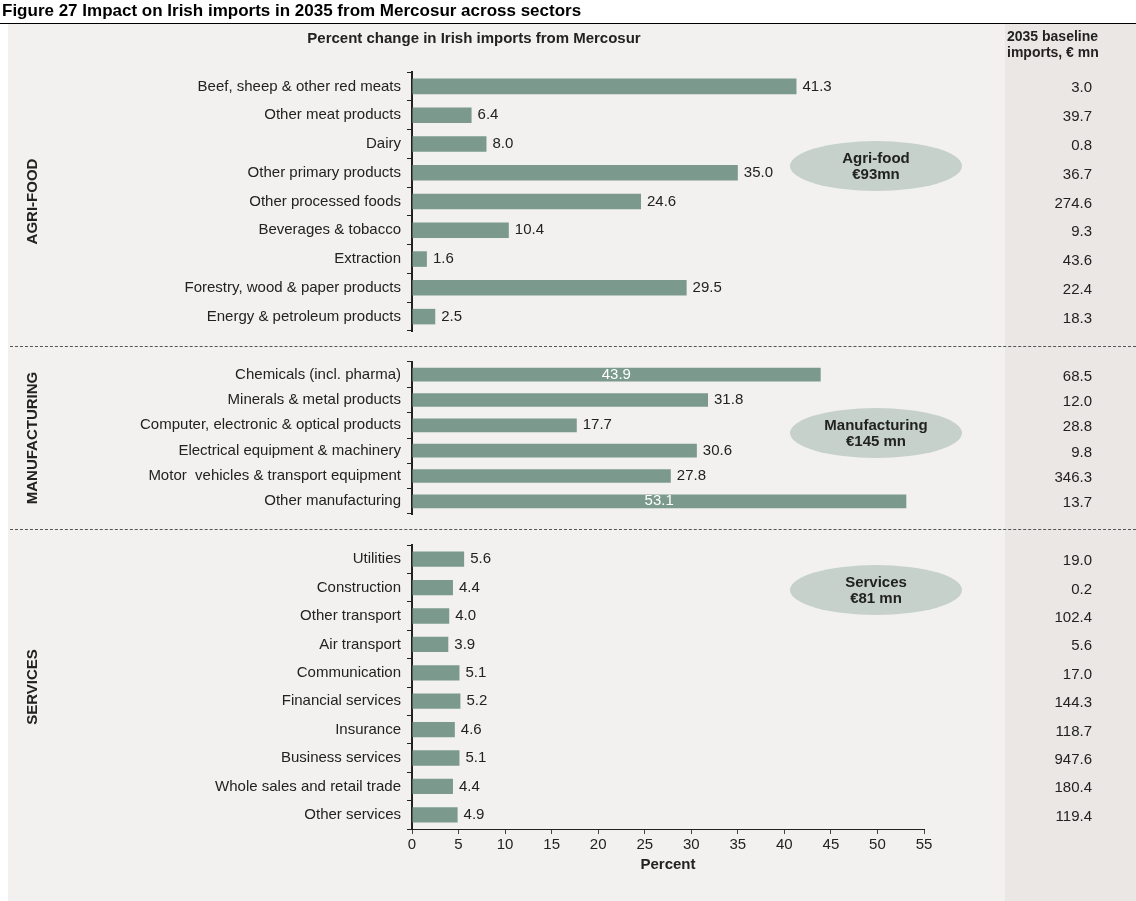  Describe the element at coordinates (1081, 144) in the screenshot. I see `text: 0.8` at that location.